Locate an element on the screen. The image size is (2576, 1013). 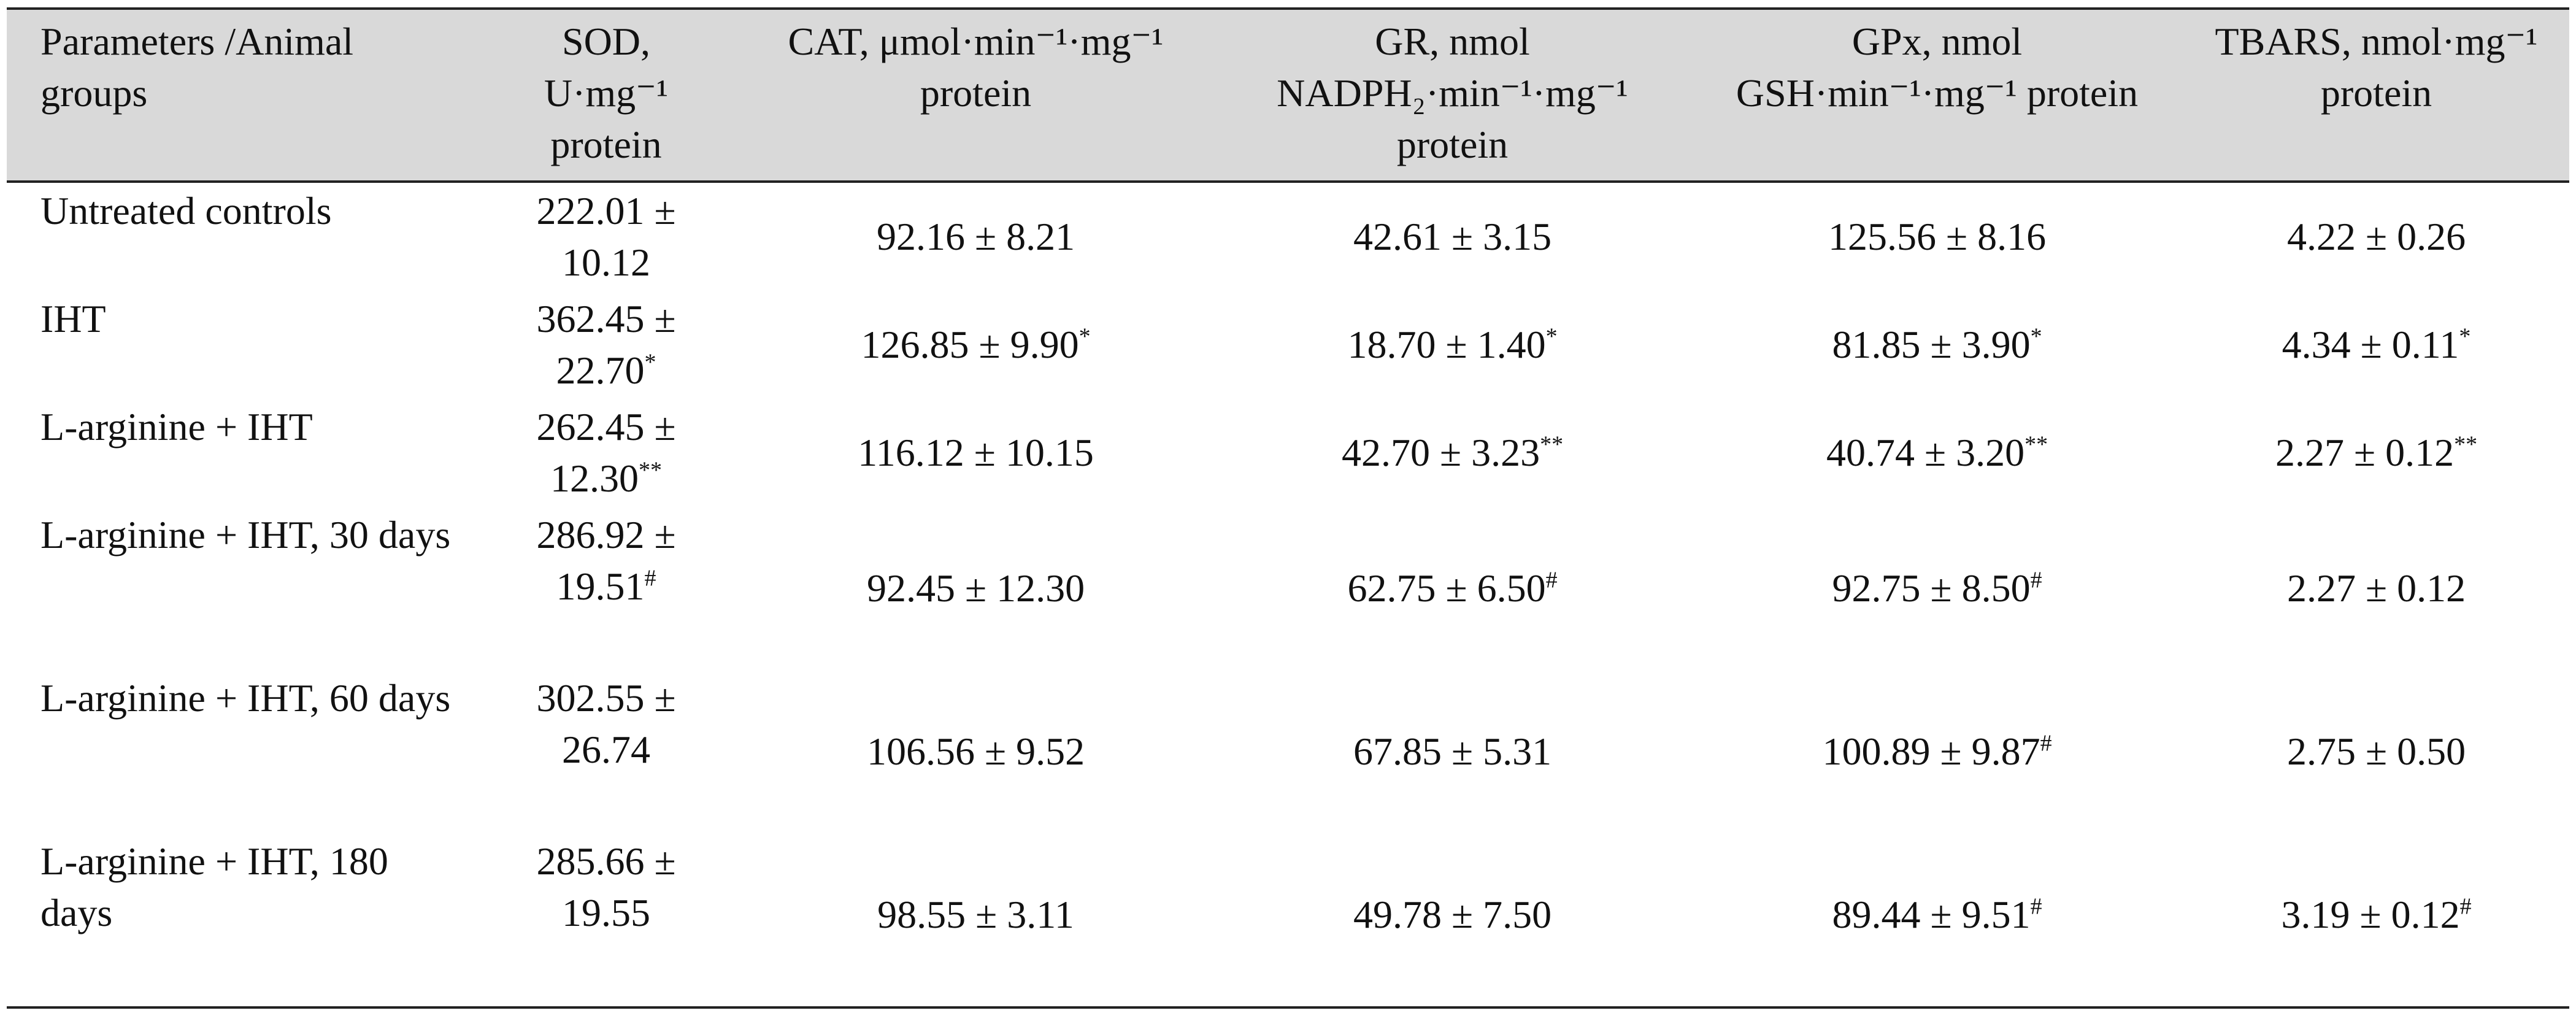
value-text: 2.75 ± 0.50 is located at coordinates (2376, 751).